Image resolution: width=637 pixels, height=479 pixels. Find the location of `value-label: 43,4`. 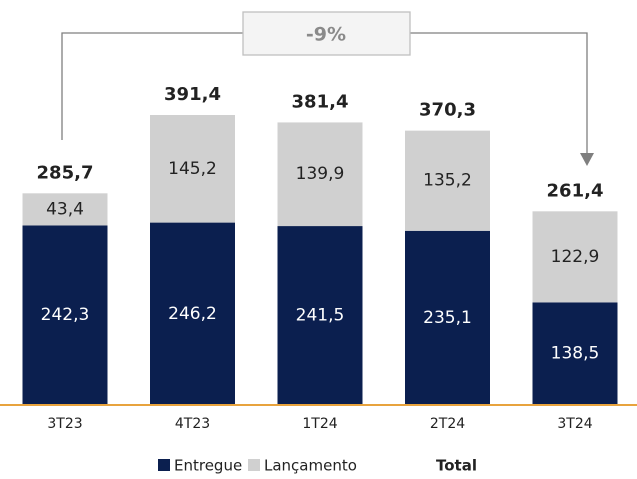

value-label: 43,4 is located at coordinates (65, 209).